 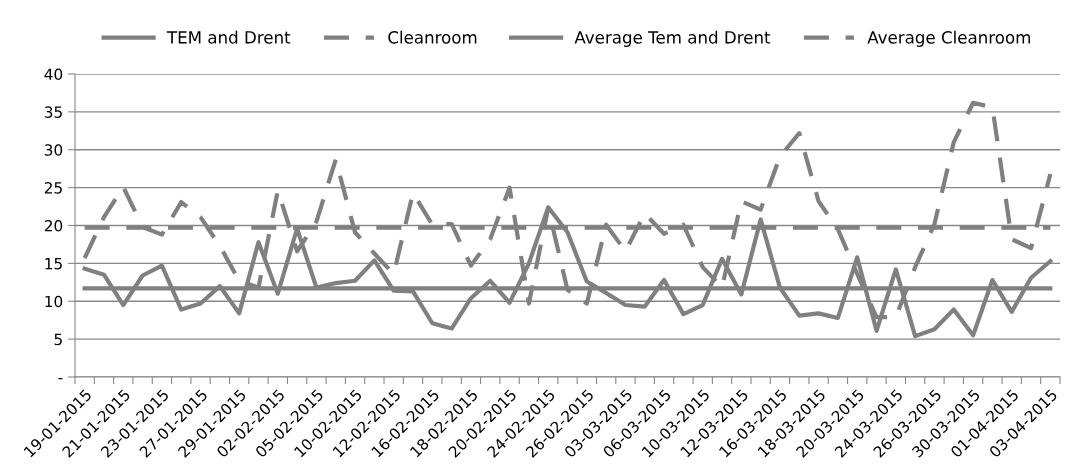 I want to click on y-tick-label: 35, so click(x=53, y=112).